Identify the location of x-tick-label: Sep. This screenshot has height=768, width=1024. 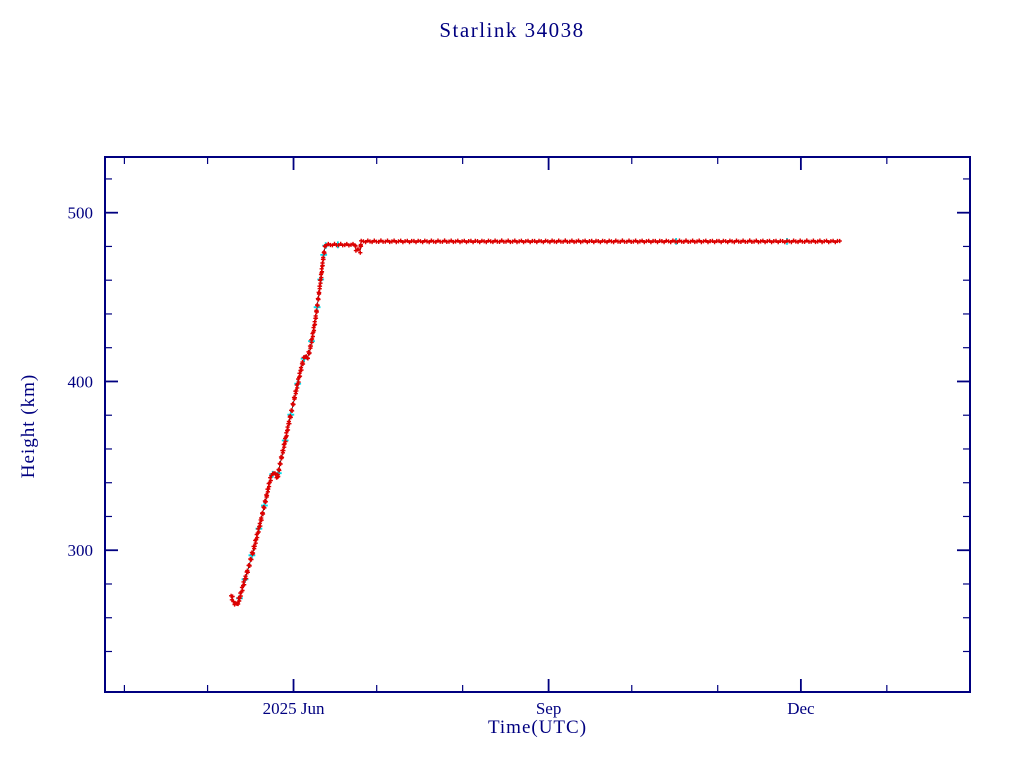
(549, 708).